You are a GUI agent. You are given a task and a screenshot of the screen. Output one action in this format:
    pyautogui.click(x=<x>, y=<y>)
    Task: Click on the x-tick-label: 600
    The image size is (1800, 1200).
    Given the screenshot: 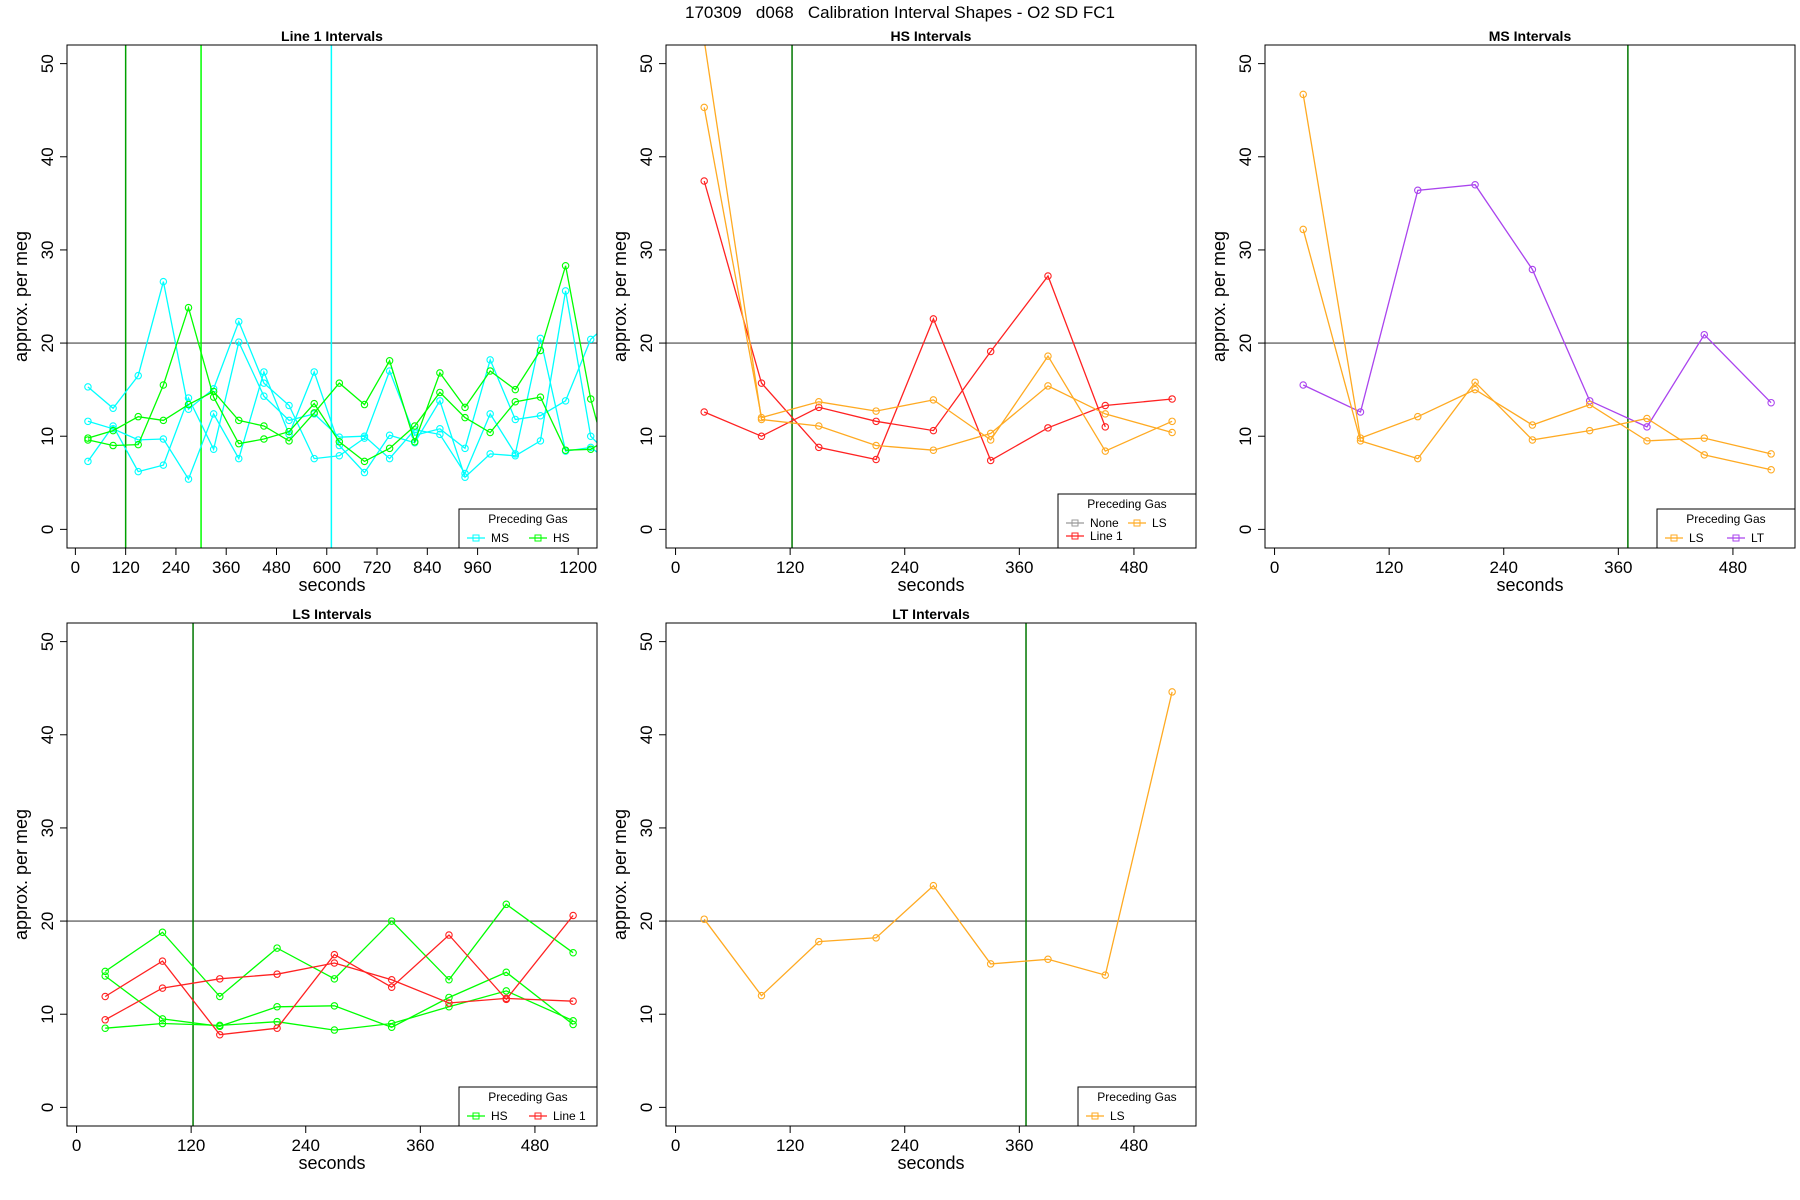 What is the action you would take?
    pyautogui.click(x=327, y=567)
    